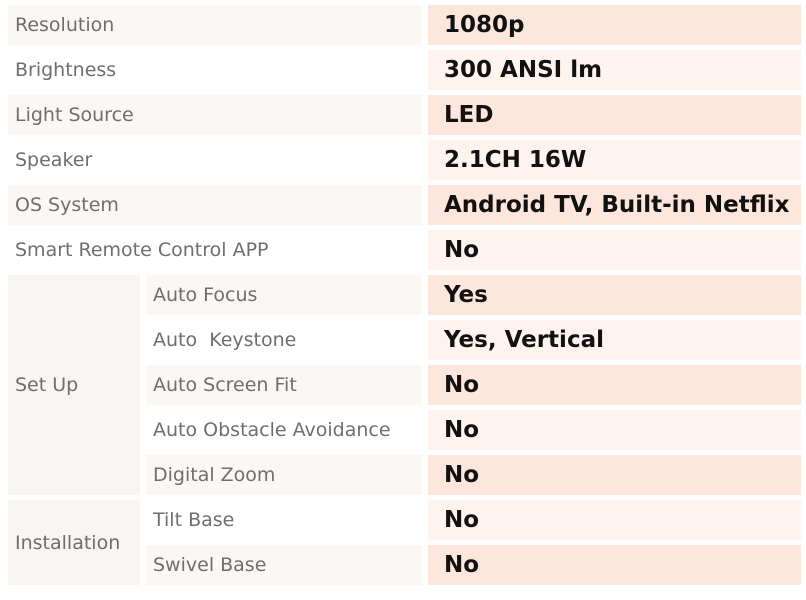 This screenshot has width=806, height=600. Describe the element at coordinates (614, 340) in the screenshot. I see `spec-value-auto-keystone: Yes, Vertical` at that location.